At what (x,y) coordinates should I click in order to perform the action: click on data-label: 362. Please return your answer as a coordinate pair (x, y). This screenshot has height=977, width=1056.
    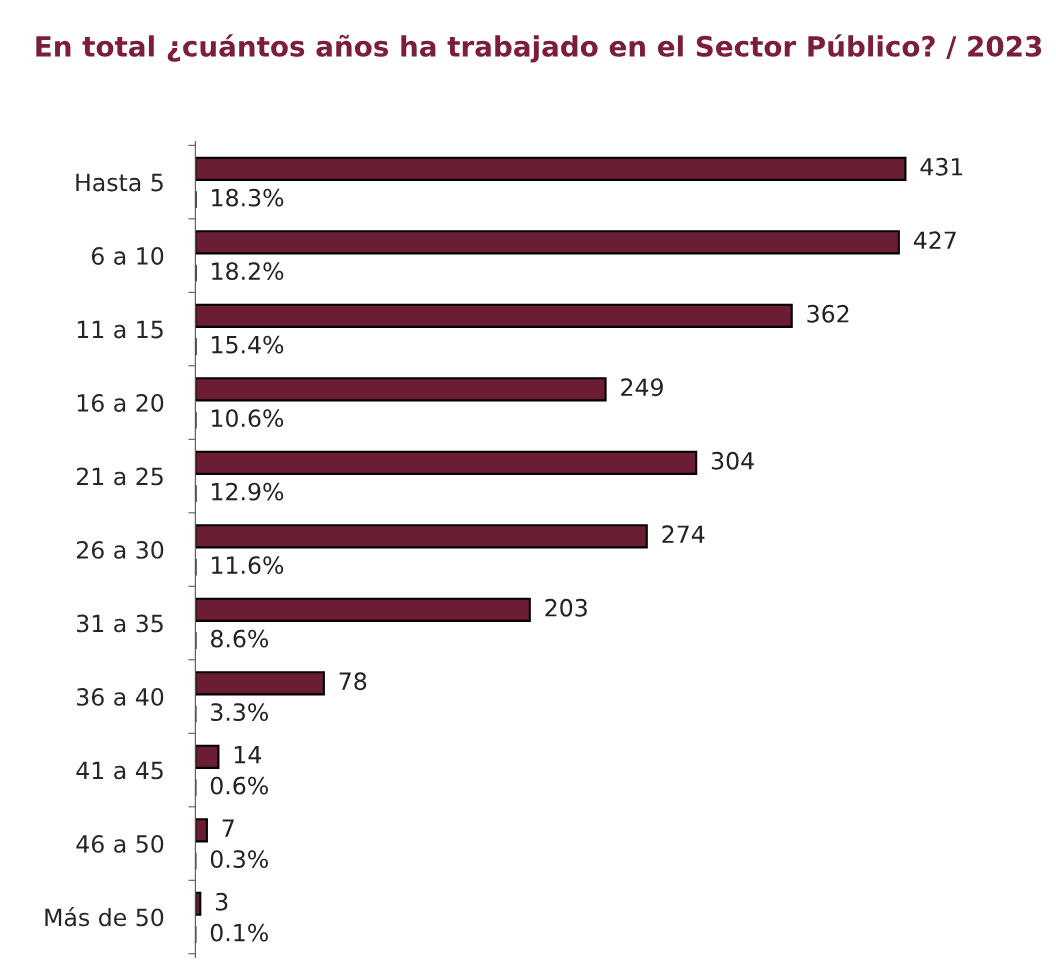
    Looking at the image, I should click on (828, 313).